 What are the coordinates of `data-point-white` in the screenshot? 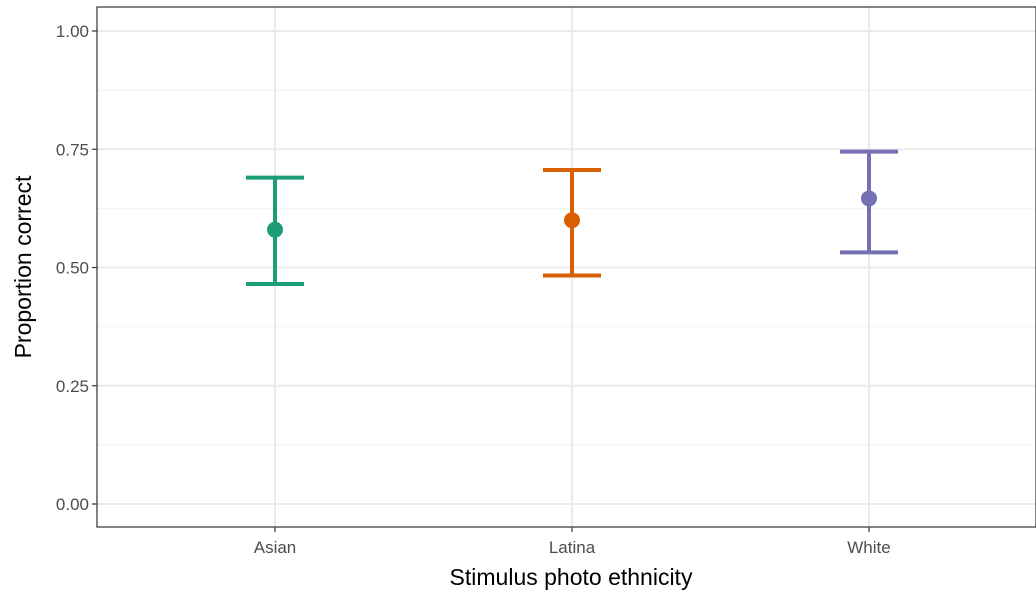 It's located at (869, 198).